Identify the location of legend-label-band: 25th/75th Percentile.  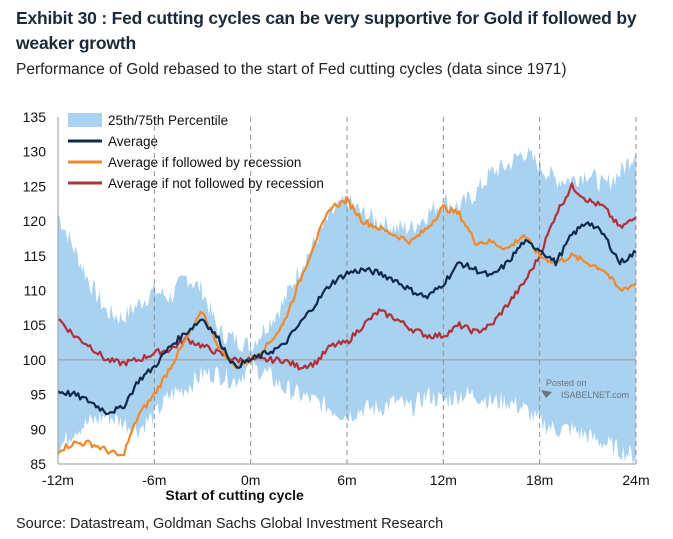
(168, 120).